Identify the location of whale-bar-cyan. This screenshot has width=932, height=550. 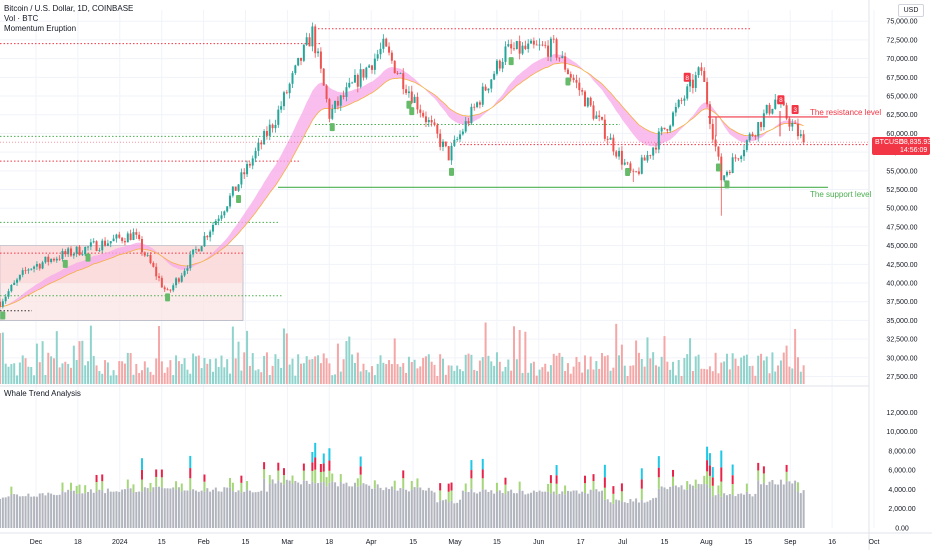
(360, 461).